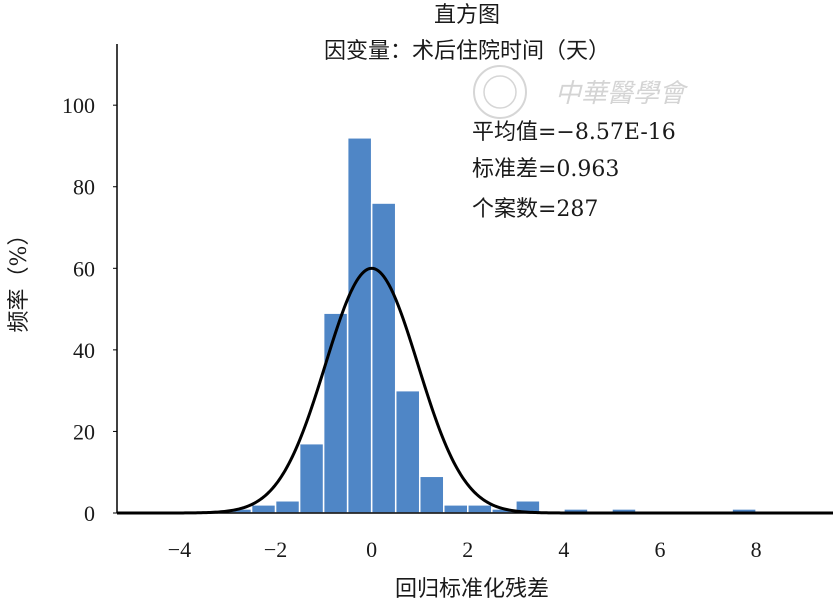 Image resolution: width=833 pixels, height=607 pixels. Describe the element at coordinates (545, 169) in the screenshot. I see `stat-sd: 标准差=0.963` at that location.